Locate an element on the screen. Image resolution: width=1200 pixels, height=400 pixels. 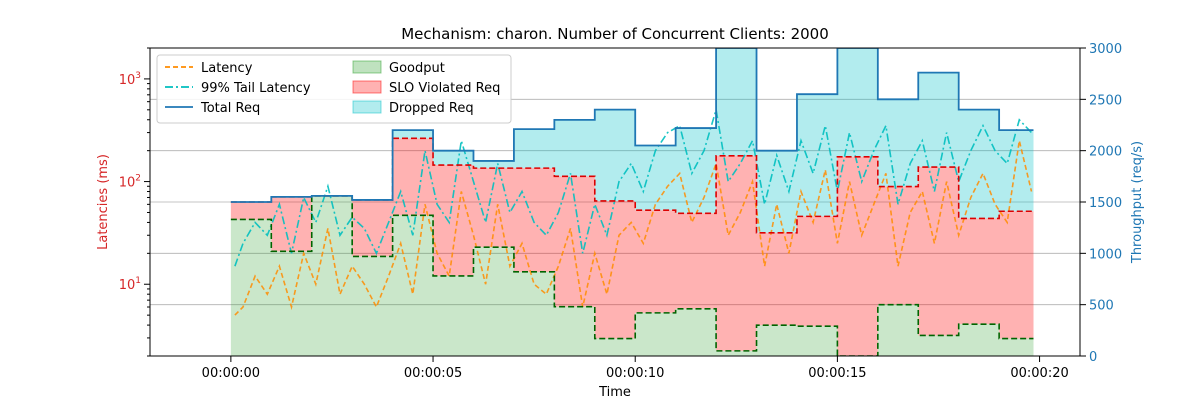
left-axis: 10¹ 10² 10³ is located at coordinates (135, 202).